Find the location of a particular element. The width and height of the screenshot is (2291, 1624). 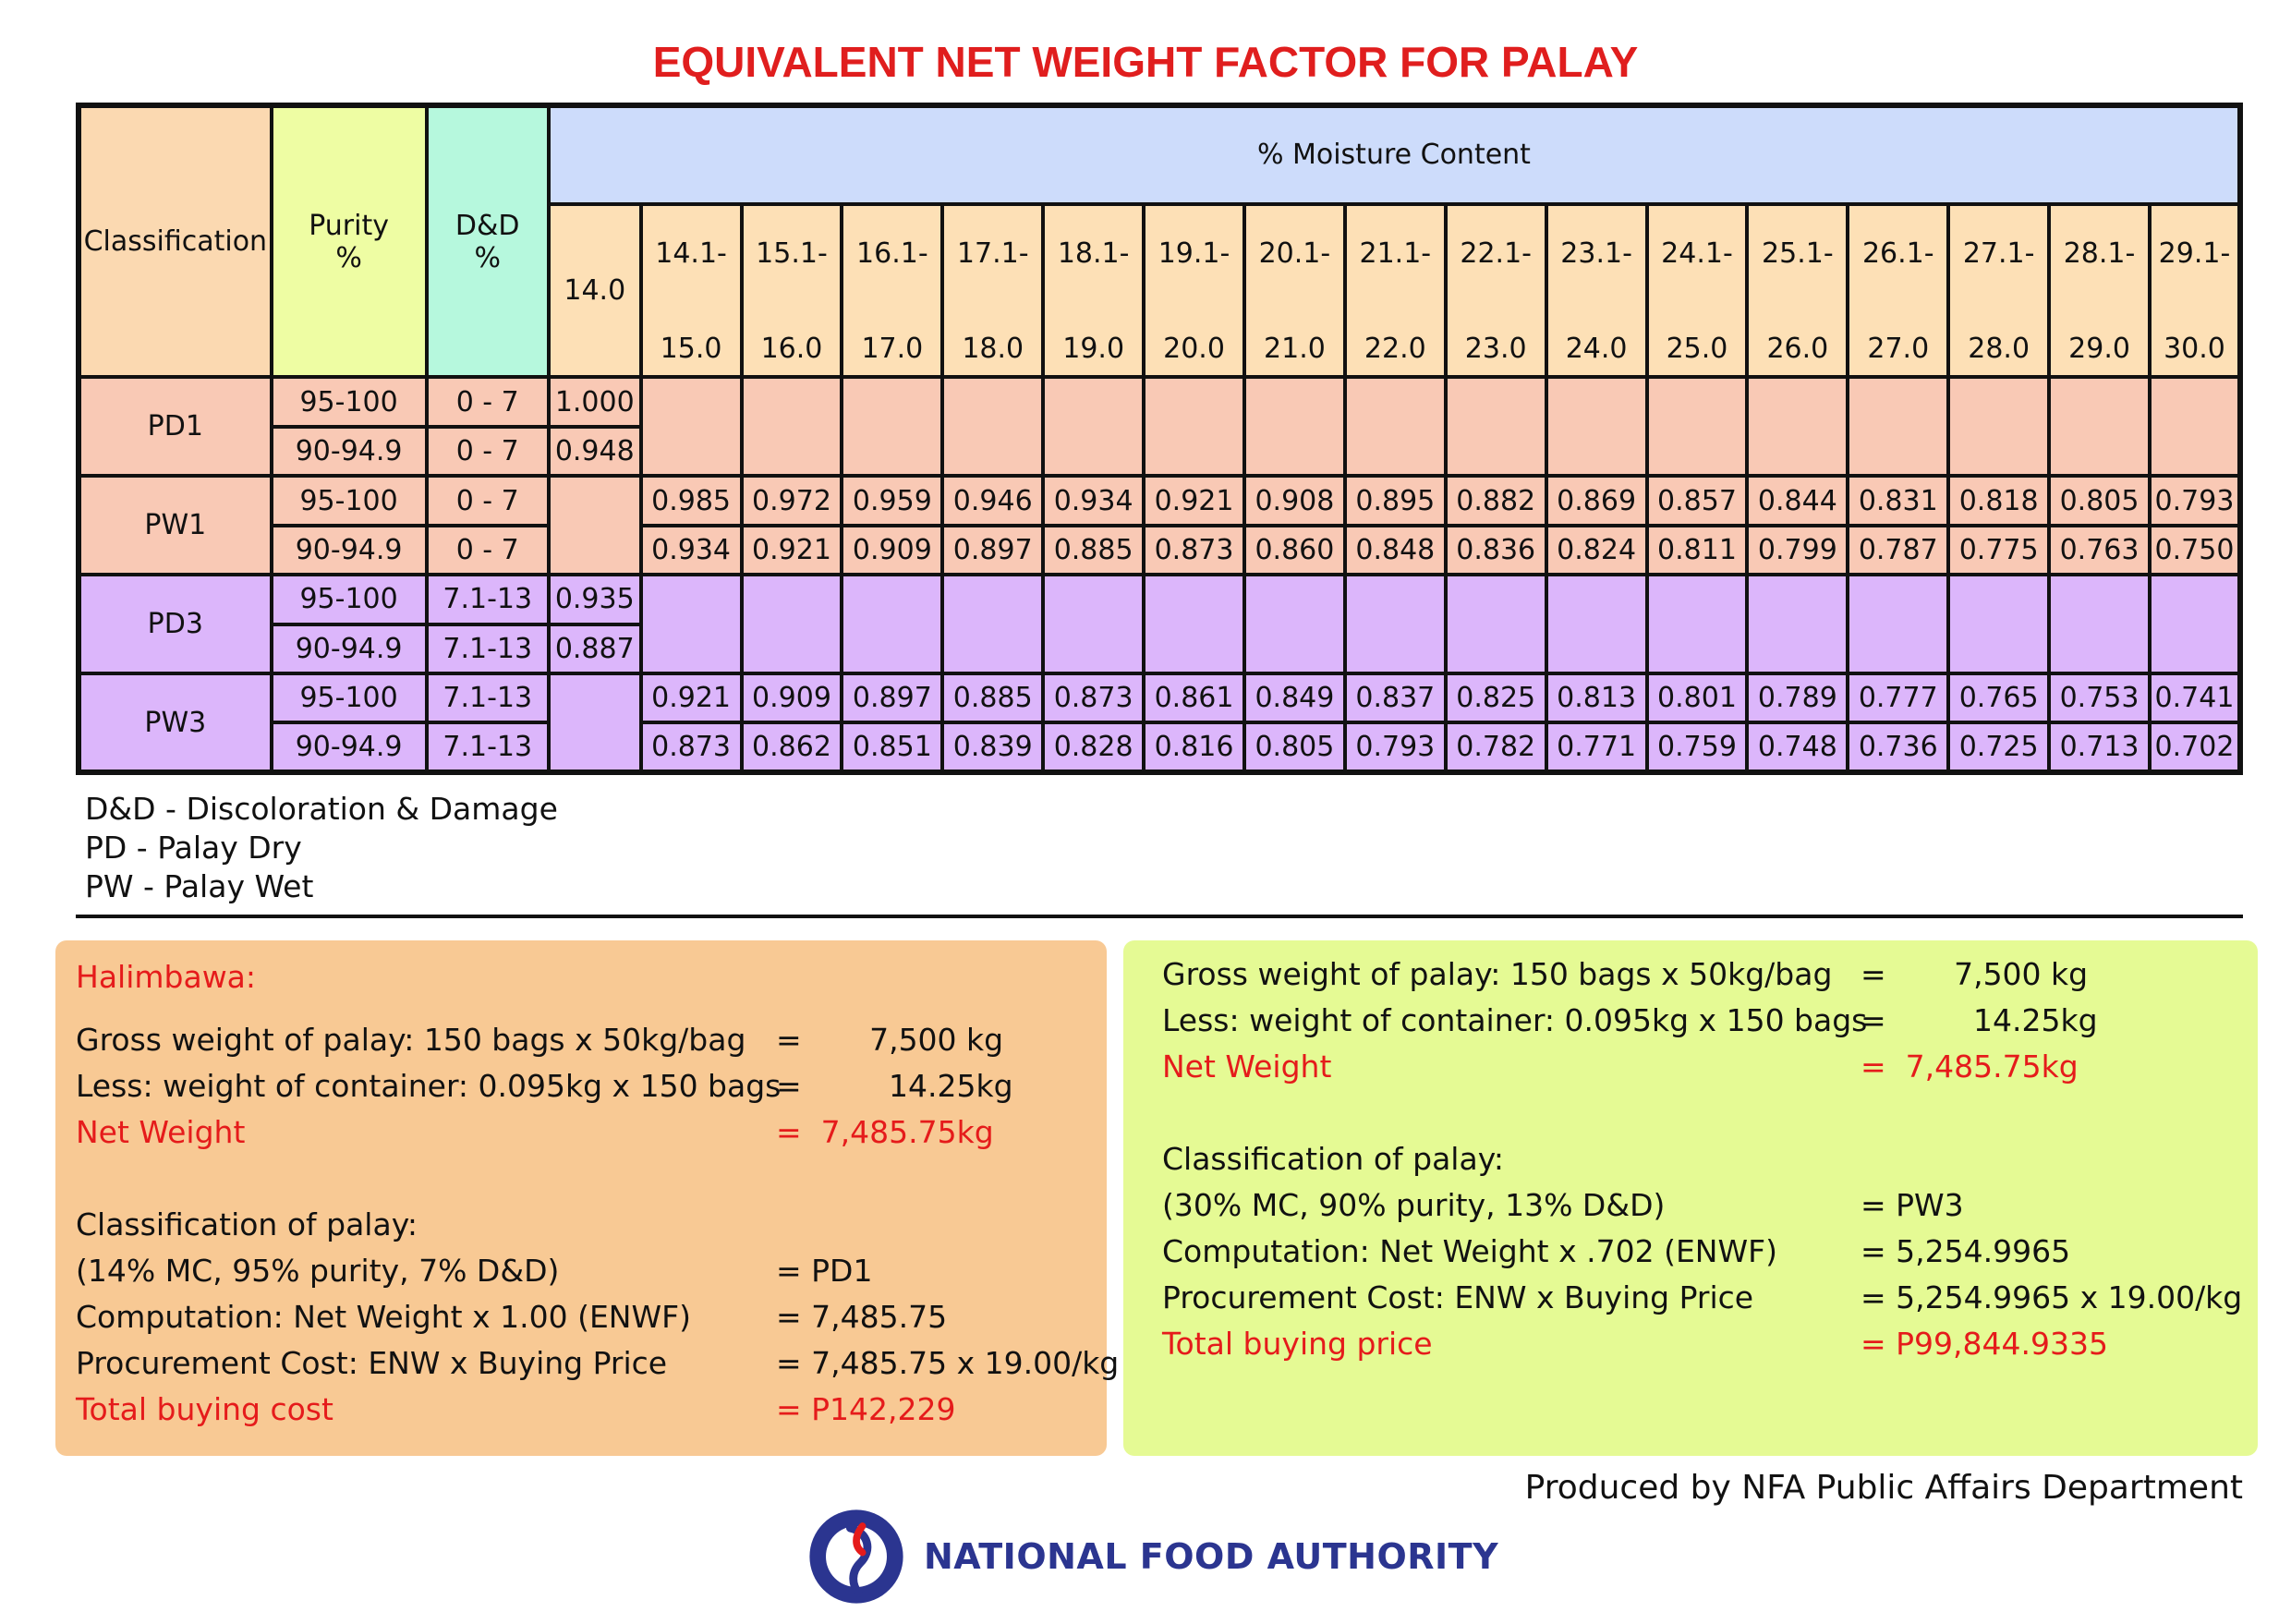

example-line-label: (30% MC, 90% purity, 13% D&D) is located at coordinates (1414, 1205).